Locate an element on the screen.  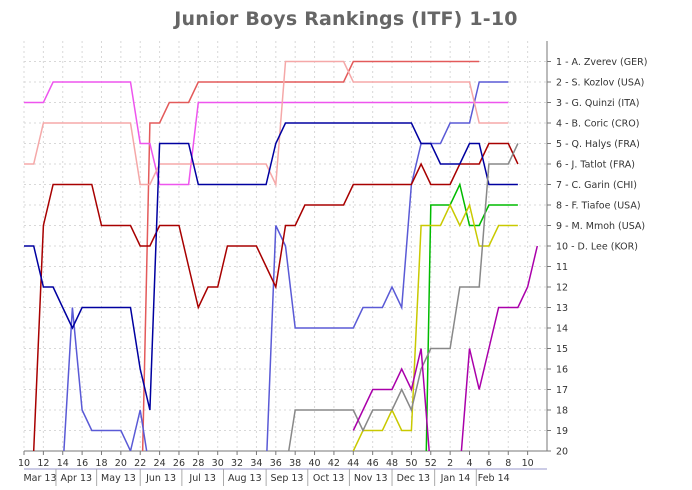
legend-entry: 8 - F. Tiafoe (USA) is located at coordinates (598, 206).